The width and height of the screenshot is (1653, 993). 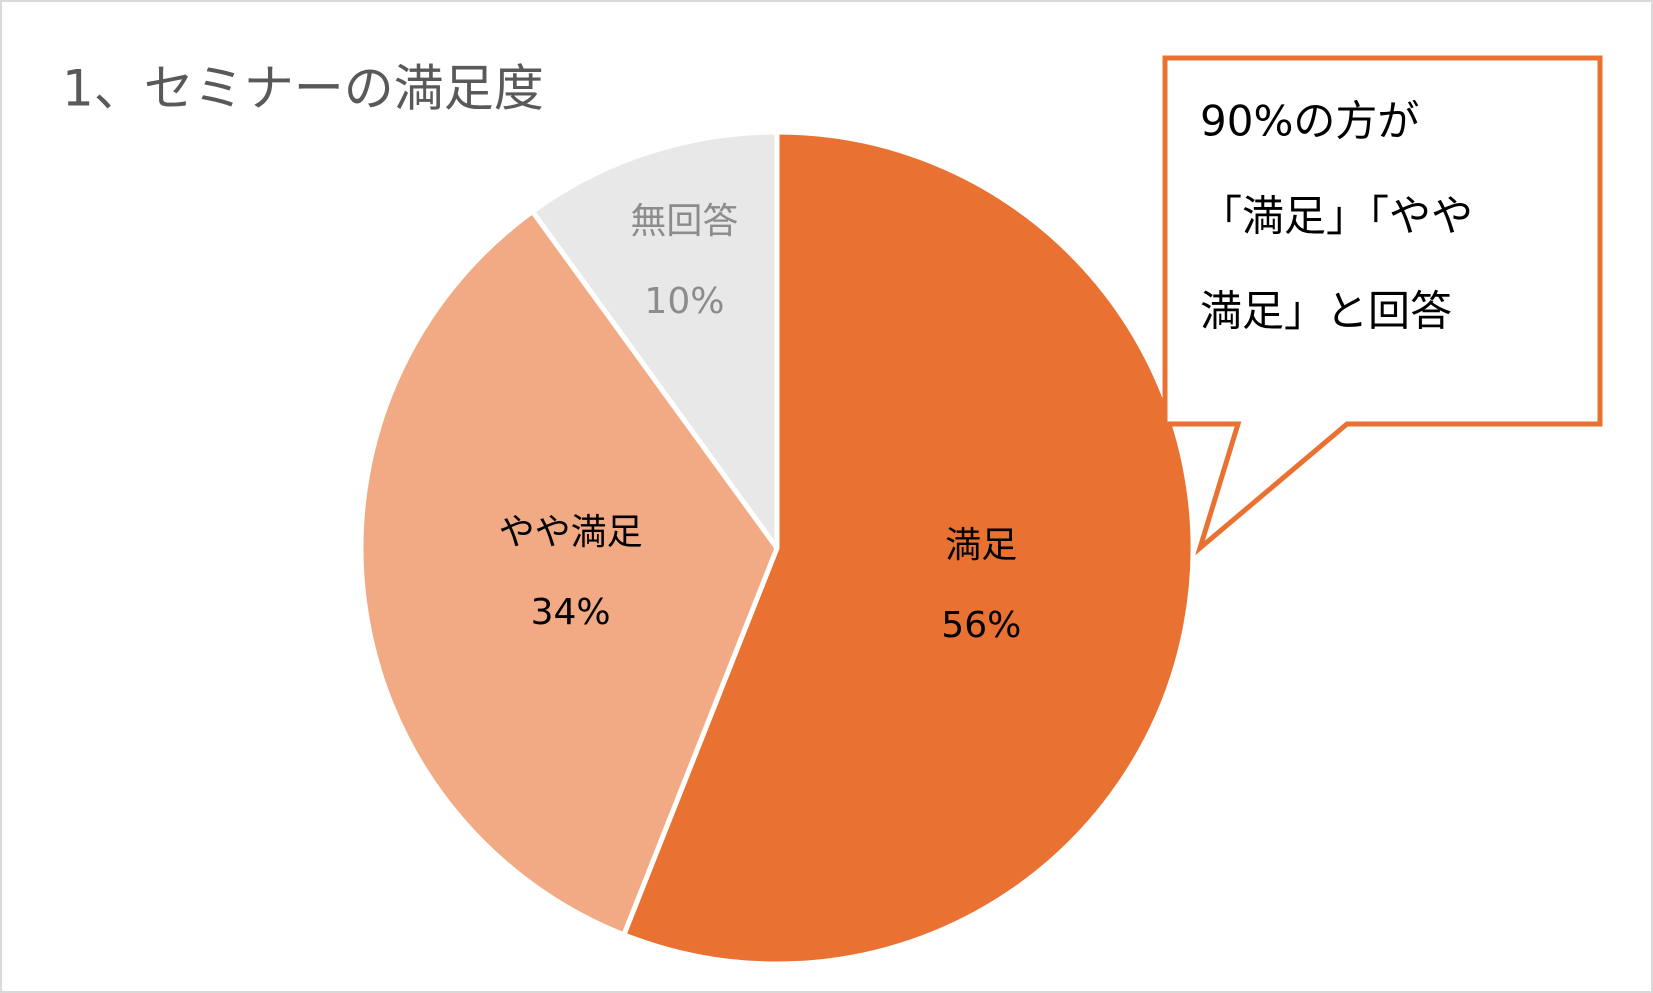 I want to click on callout-line: 90%の方が, so click(x=1309, y=121).